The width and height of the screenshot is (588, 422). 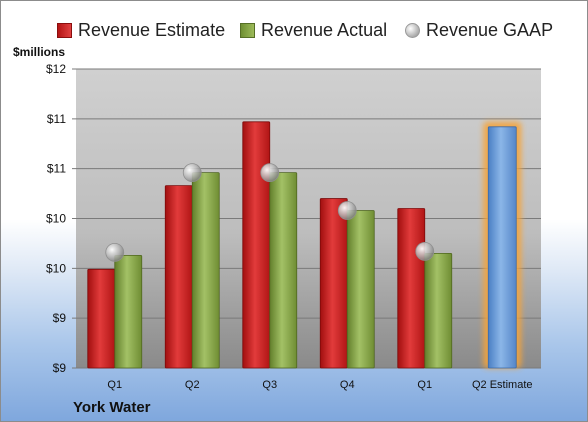 I want to click on x-tick-label: Q3, so click(x=269, y=385).